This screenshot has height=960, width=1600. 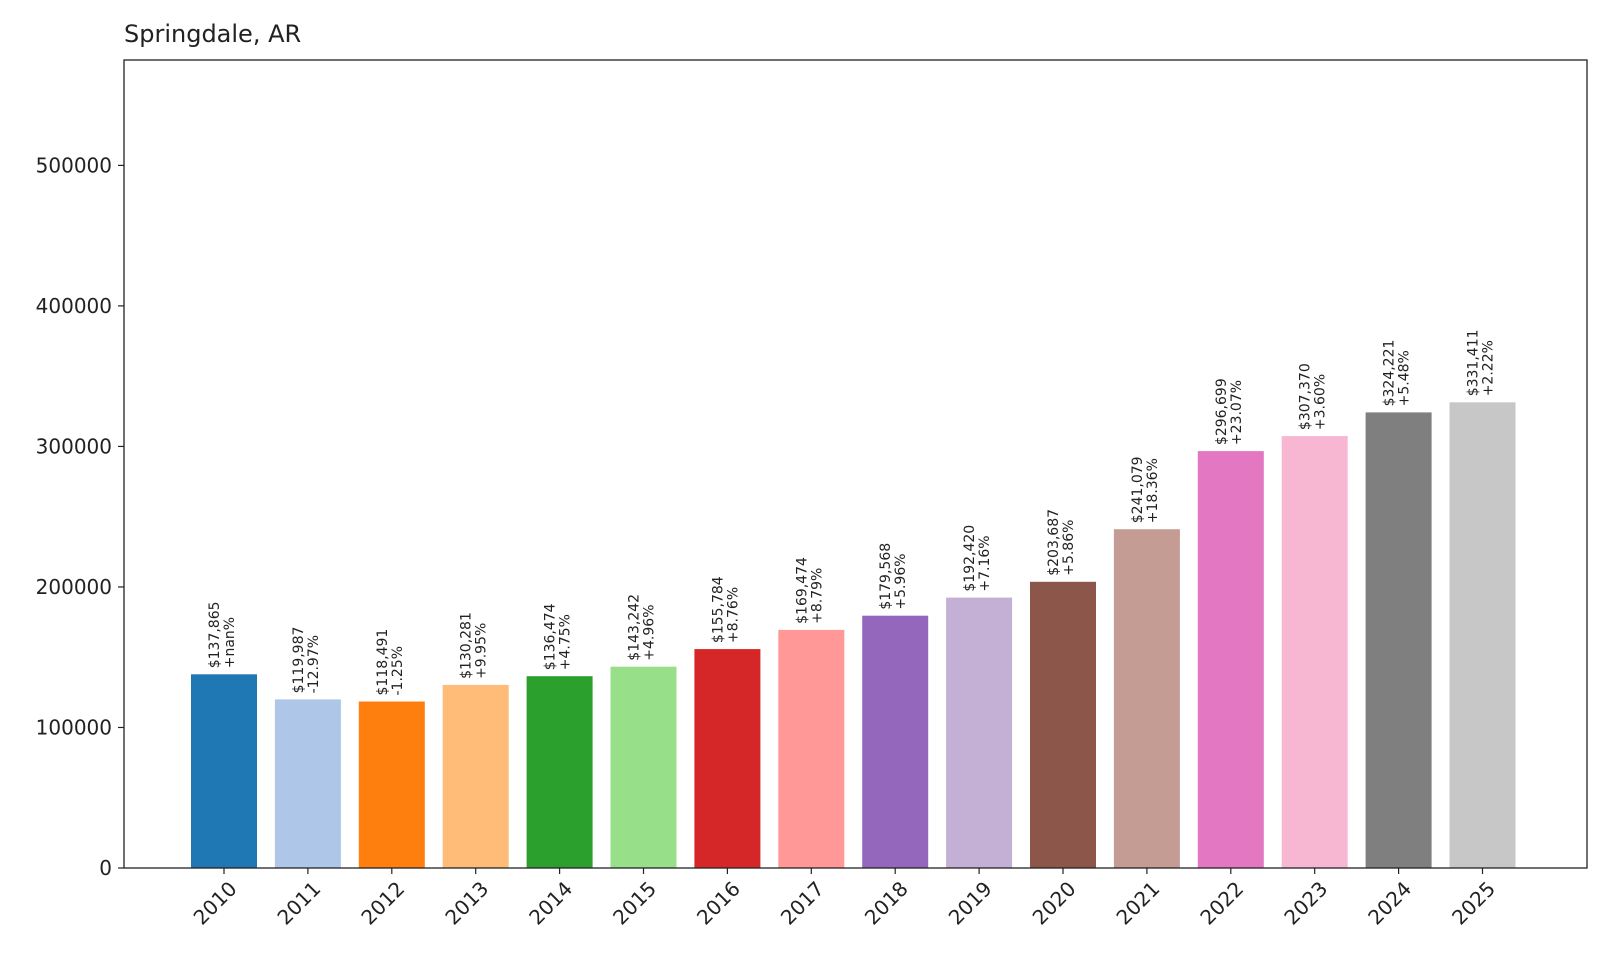 What do you see at coordinates (733, 615) in the screenshot?
I see `change-label-2016: +8.76%` at bounding box center [733, 615].